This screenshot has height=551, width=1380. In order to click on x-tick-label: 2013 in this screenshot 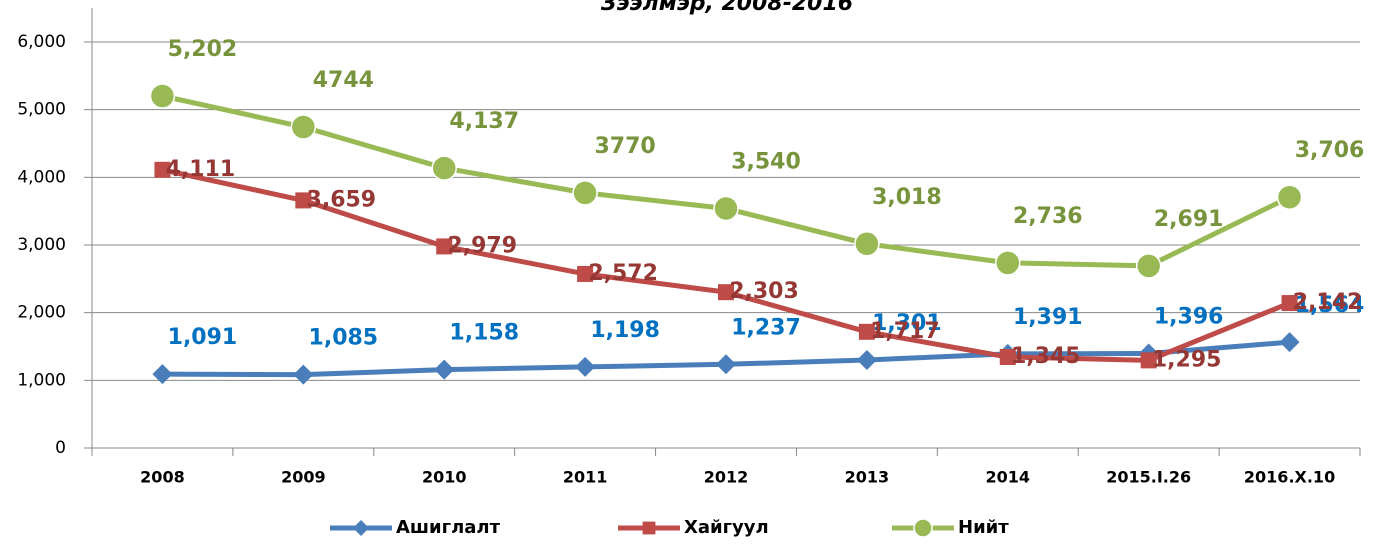, I will do `click(867, 477)`.